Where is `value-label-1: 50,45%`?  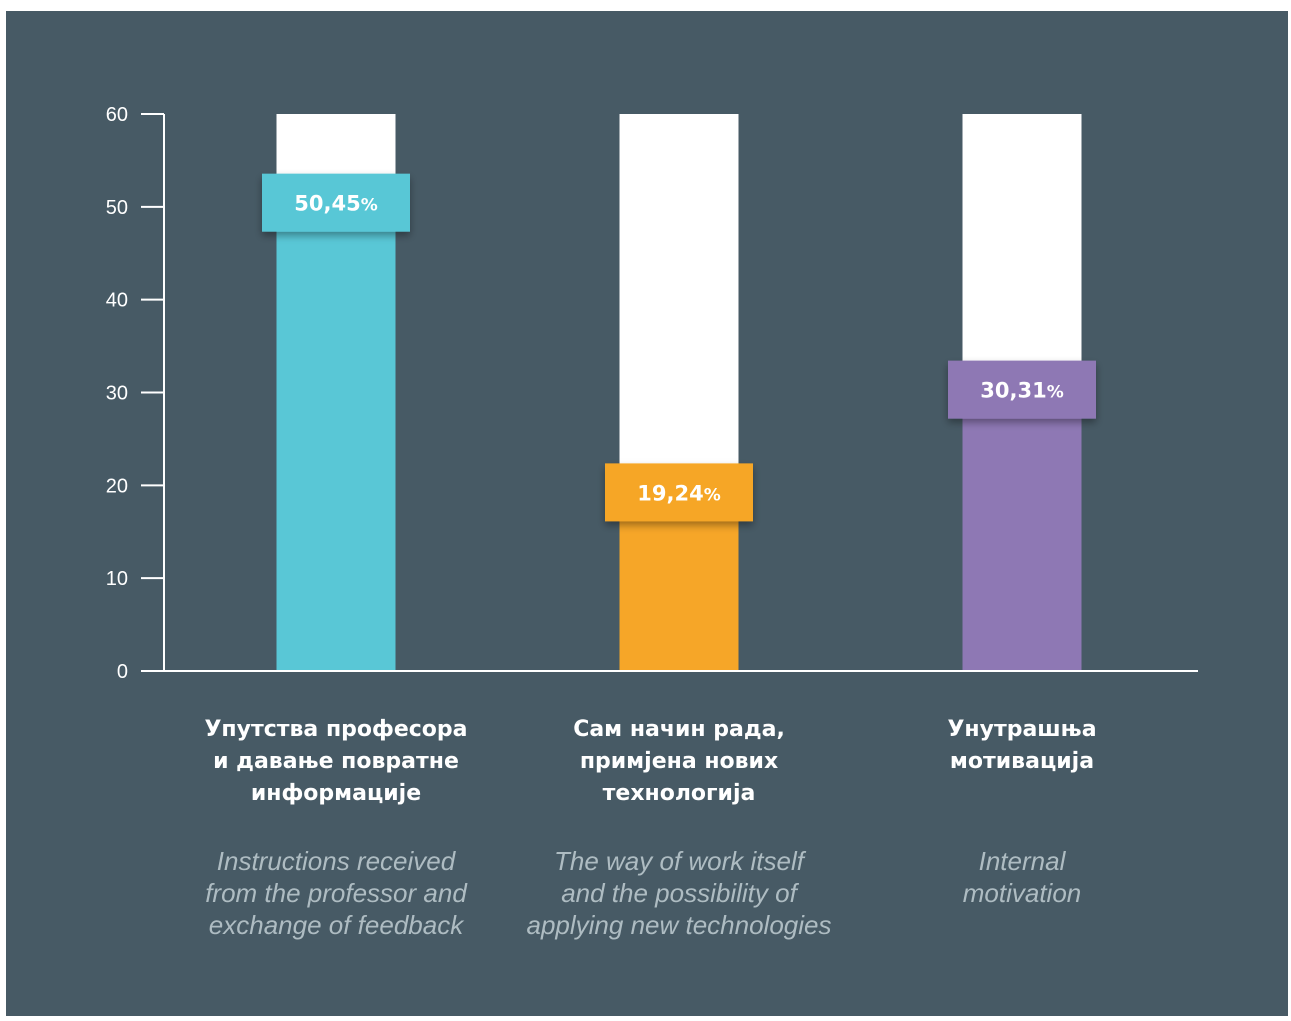
value-label-1: 50,45% is located at coordinates (335, 204).